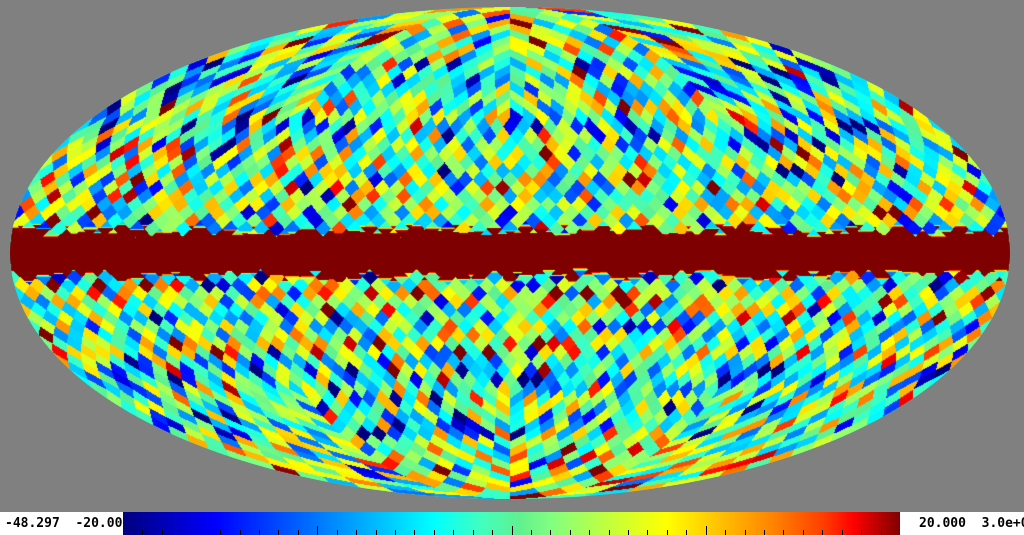 The image size is (1024, 535). What do you see at coordinates (67, 523) in the screenshot?
I see `colorbar-left-labels: -48.297 -20.000` at bounding box center [67, 523].